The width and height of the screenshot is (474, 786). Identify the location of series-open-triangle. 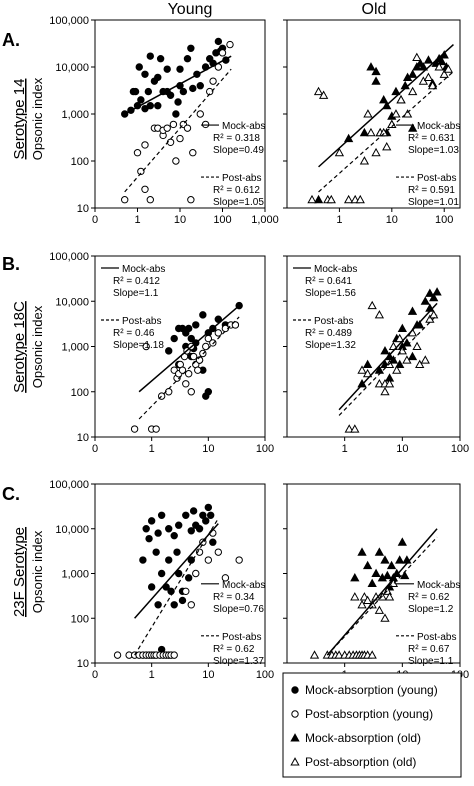
(354, 618).